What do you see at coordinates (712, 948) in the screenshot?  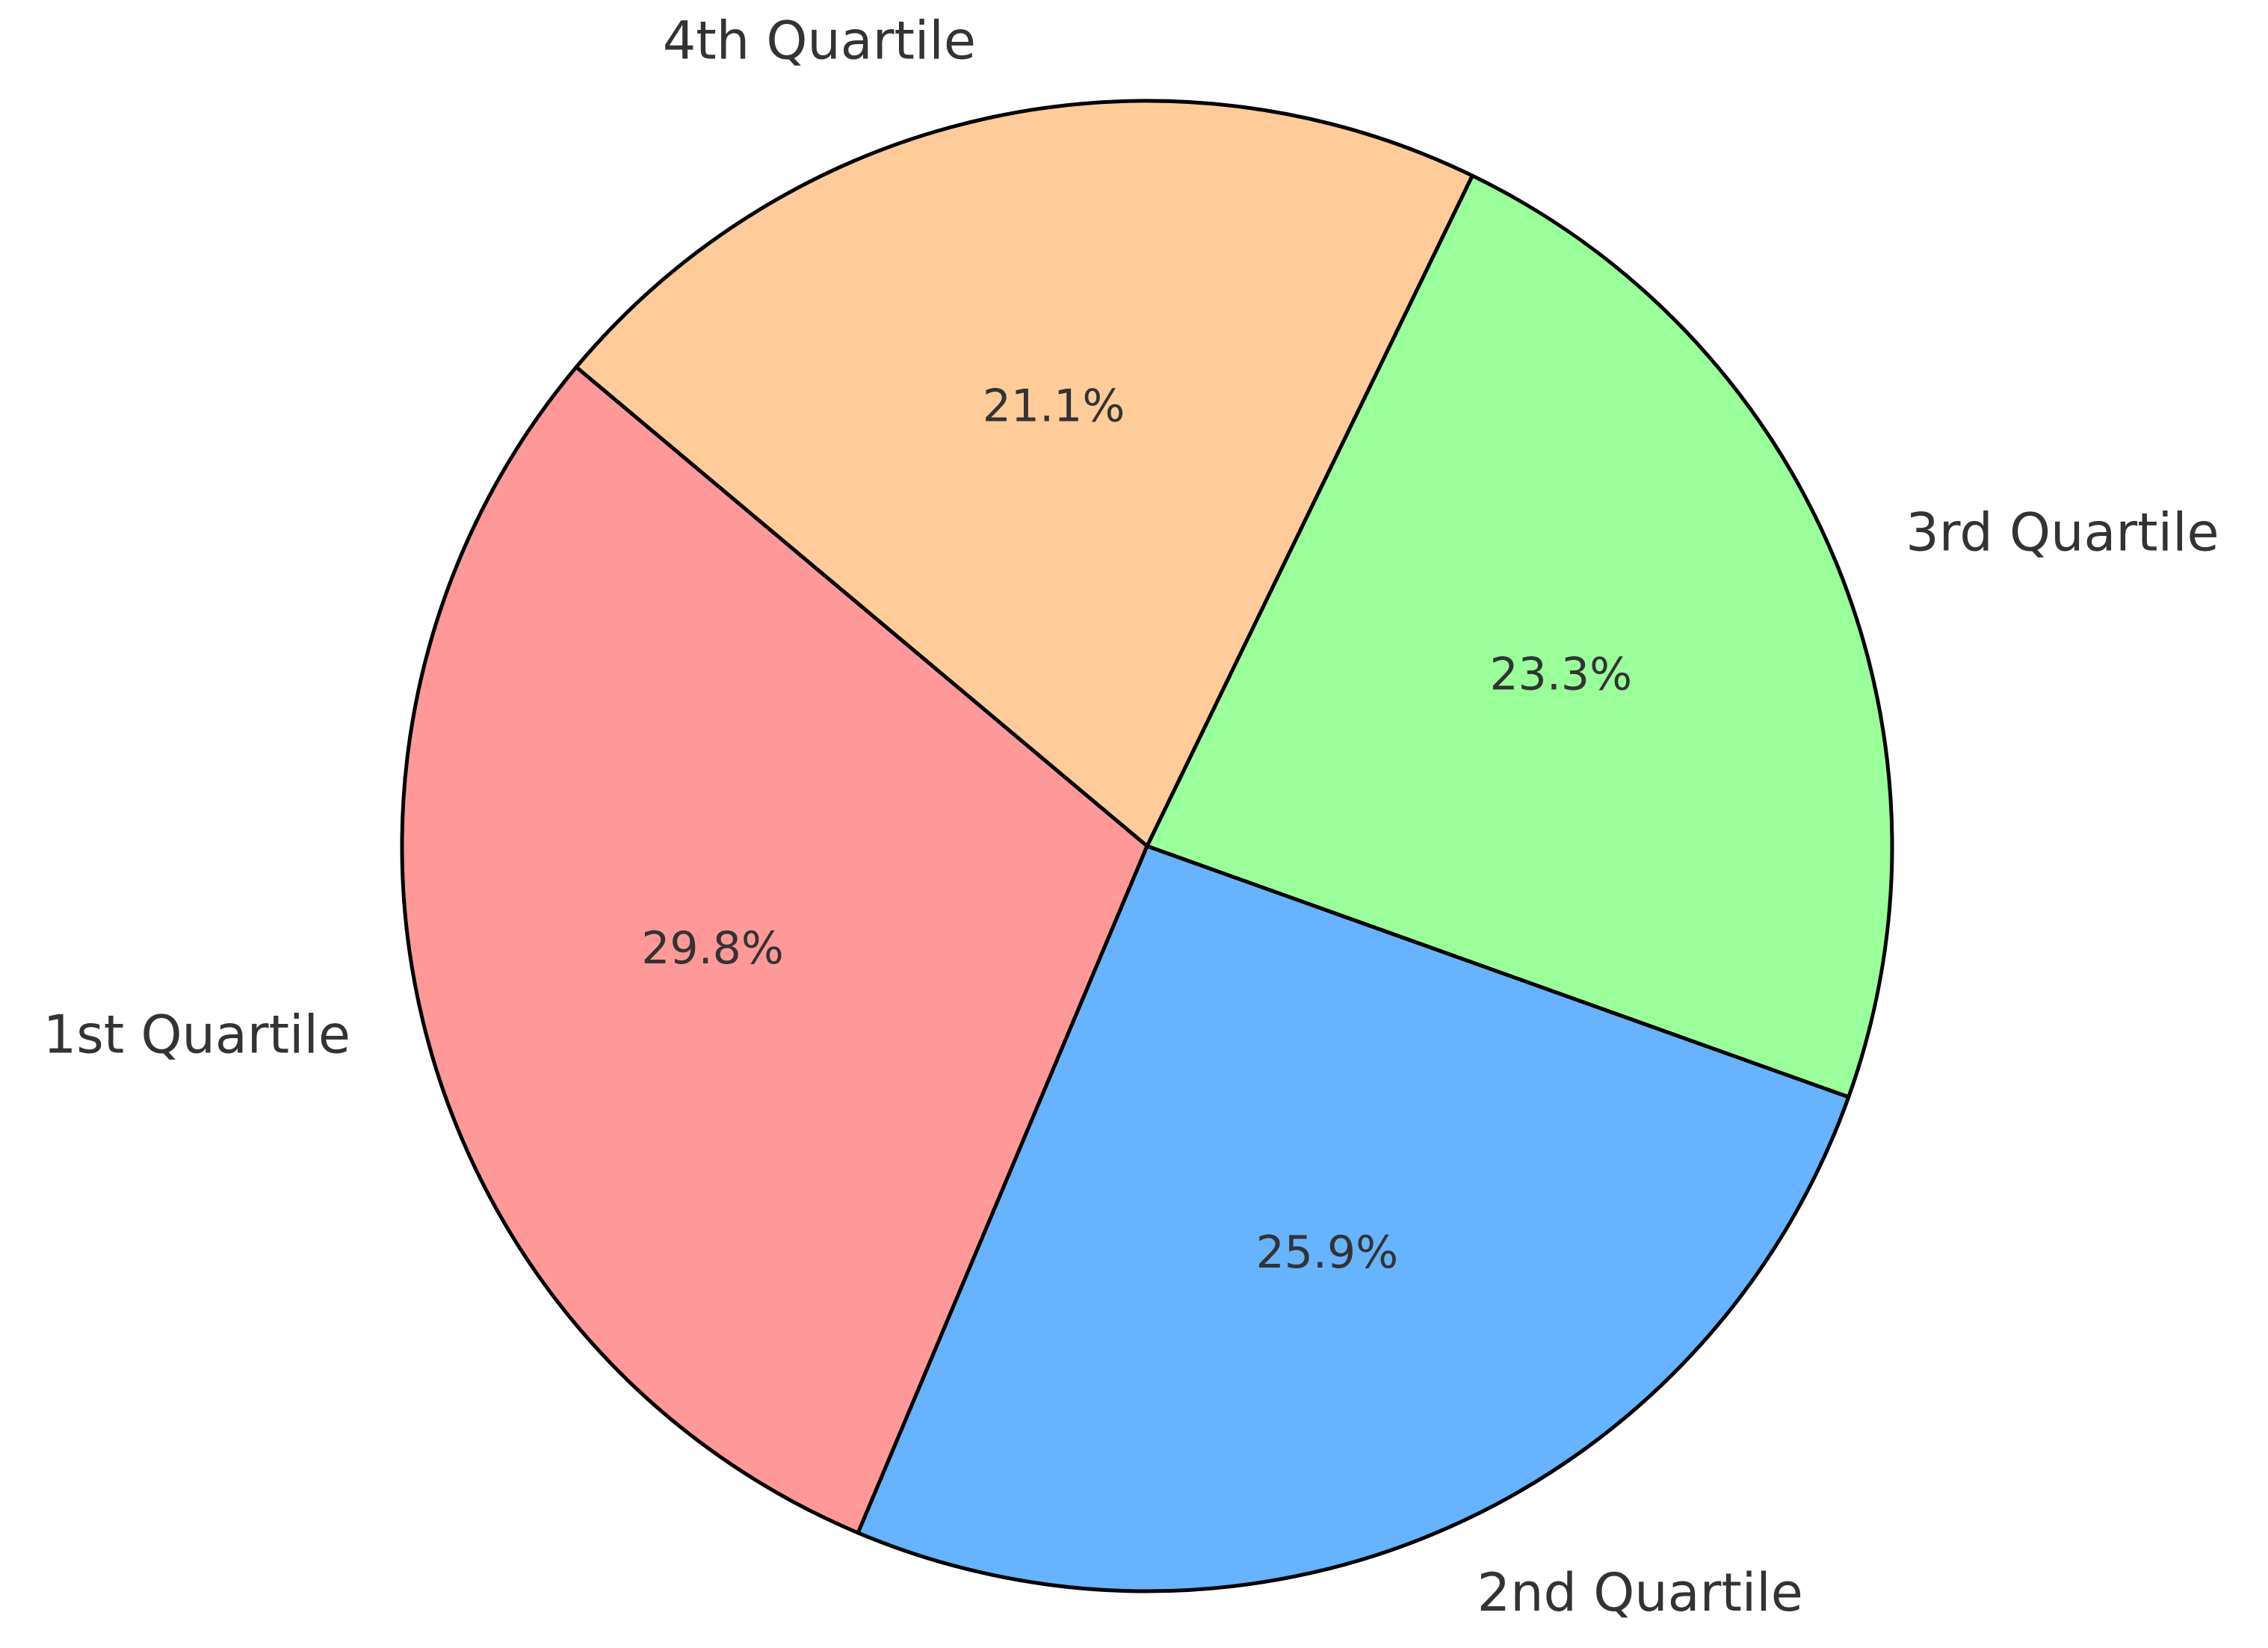 I see `percent-label: 29.8%` at bounding box center [712, 948].